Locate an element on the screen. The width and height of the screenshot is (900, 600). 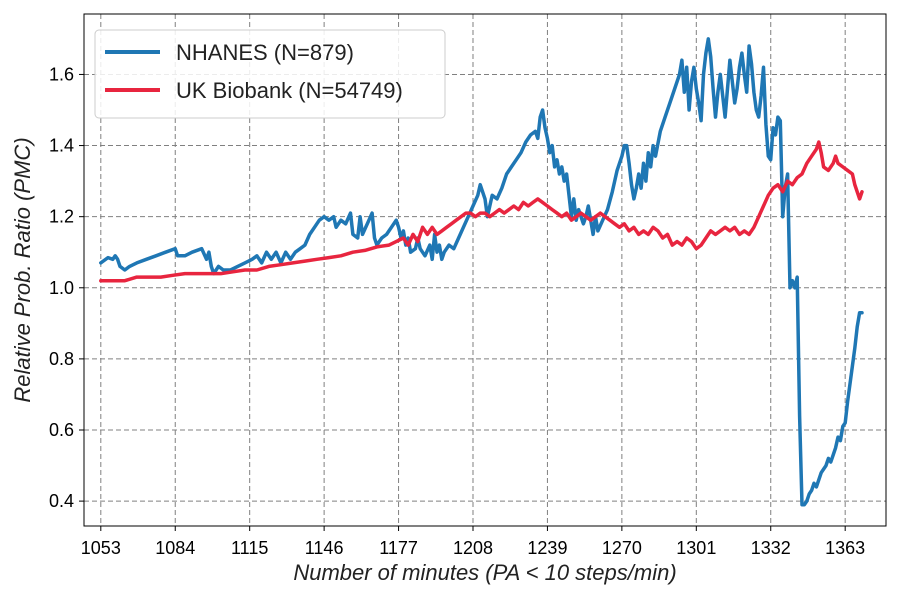
x-tick-label: 1270 is located at coordinates (622, 548).